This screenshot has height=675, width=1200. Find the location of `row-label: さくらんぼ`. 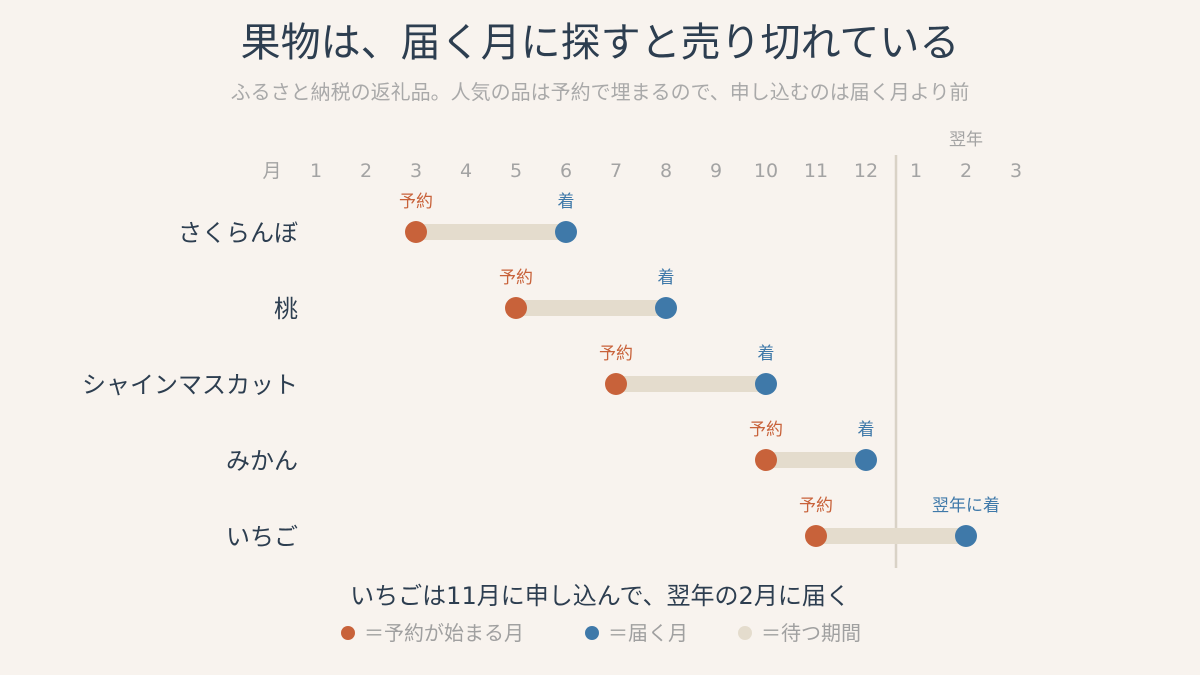

row-label: さくらんぼ is located at coordinates (238, 233).